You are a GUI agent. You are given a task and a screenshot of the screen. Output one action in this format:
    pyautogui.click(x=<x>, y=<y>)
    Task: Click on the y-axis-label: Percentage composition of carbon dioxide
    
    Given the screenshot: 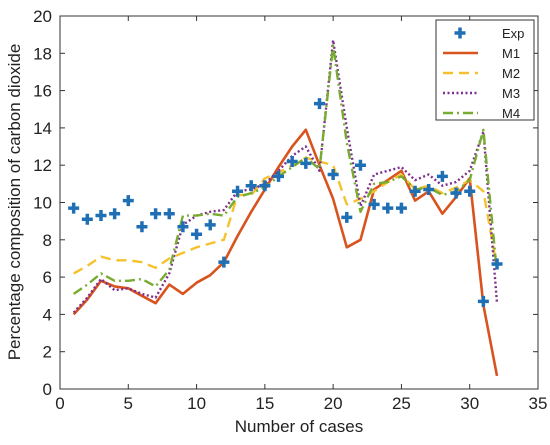 What is the action you would take?
    pyautogui.click(x=14, y=202)
    